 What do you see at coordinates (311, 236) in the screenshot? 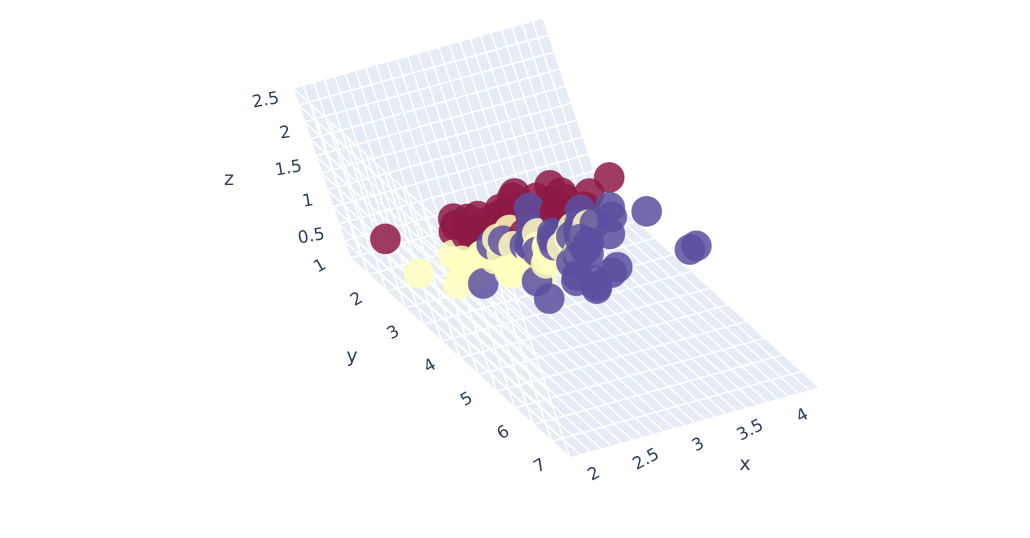
I see `z-tick-label: 0.5` at bounding box center [311, 236].